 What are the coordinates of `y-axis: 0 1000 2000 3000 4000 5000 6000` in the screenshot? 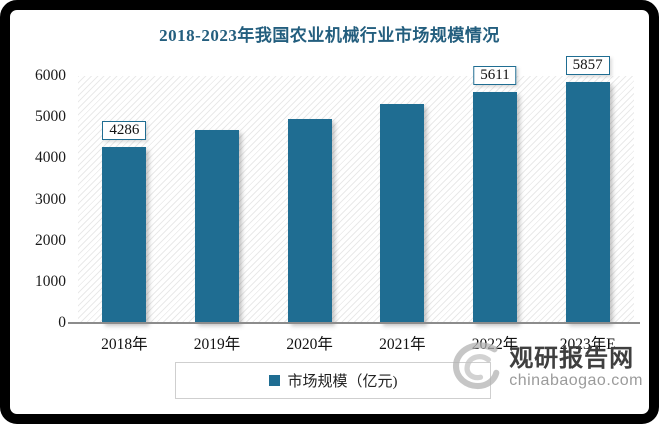 It's located at (38, 199).